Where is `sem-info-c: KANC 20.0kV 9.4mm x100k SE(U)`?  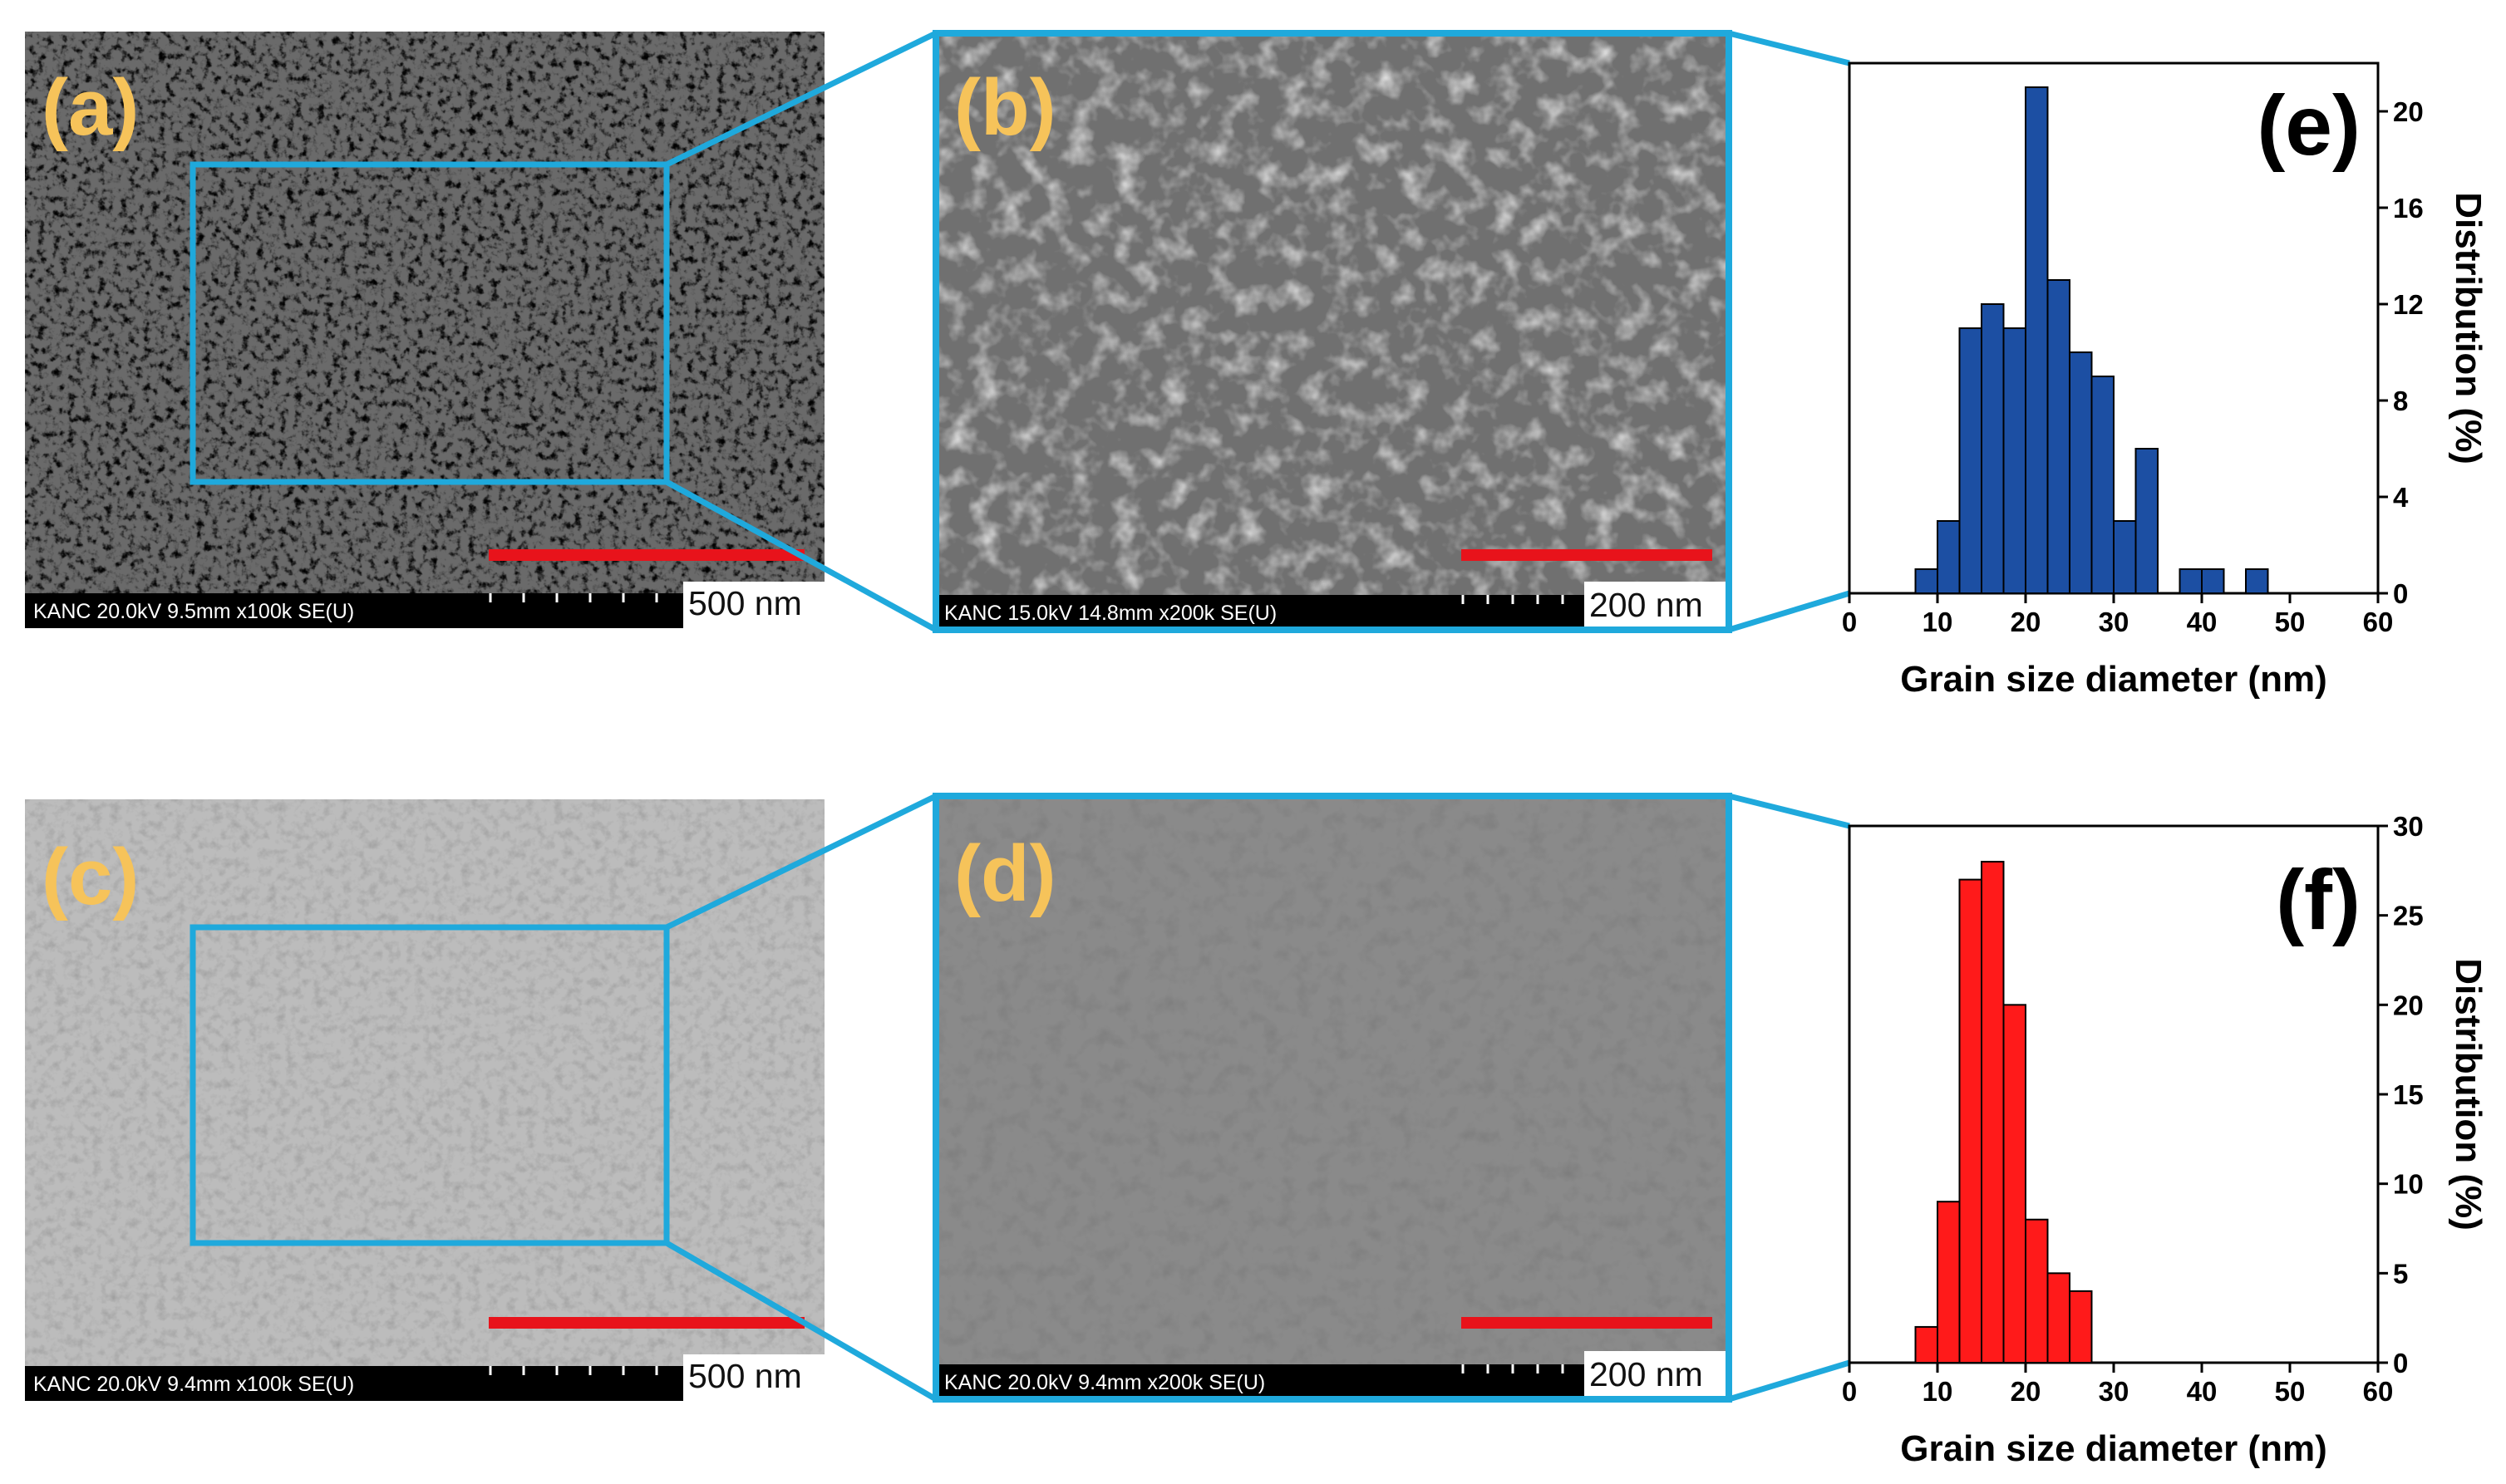 sem-info-c: KANC 20.0kV 9.4mm x100k SE(U) is located at coordinates (193, 1384).